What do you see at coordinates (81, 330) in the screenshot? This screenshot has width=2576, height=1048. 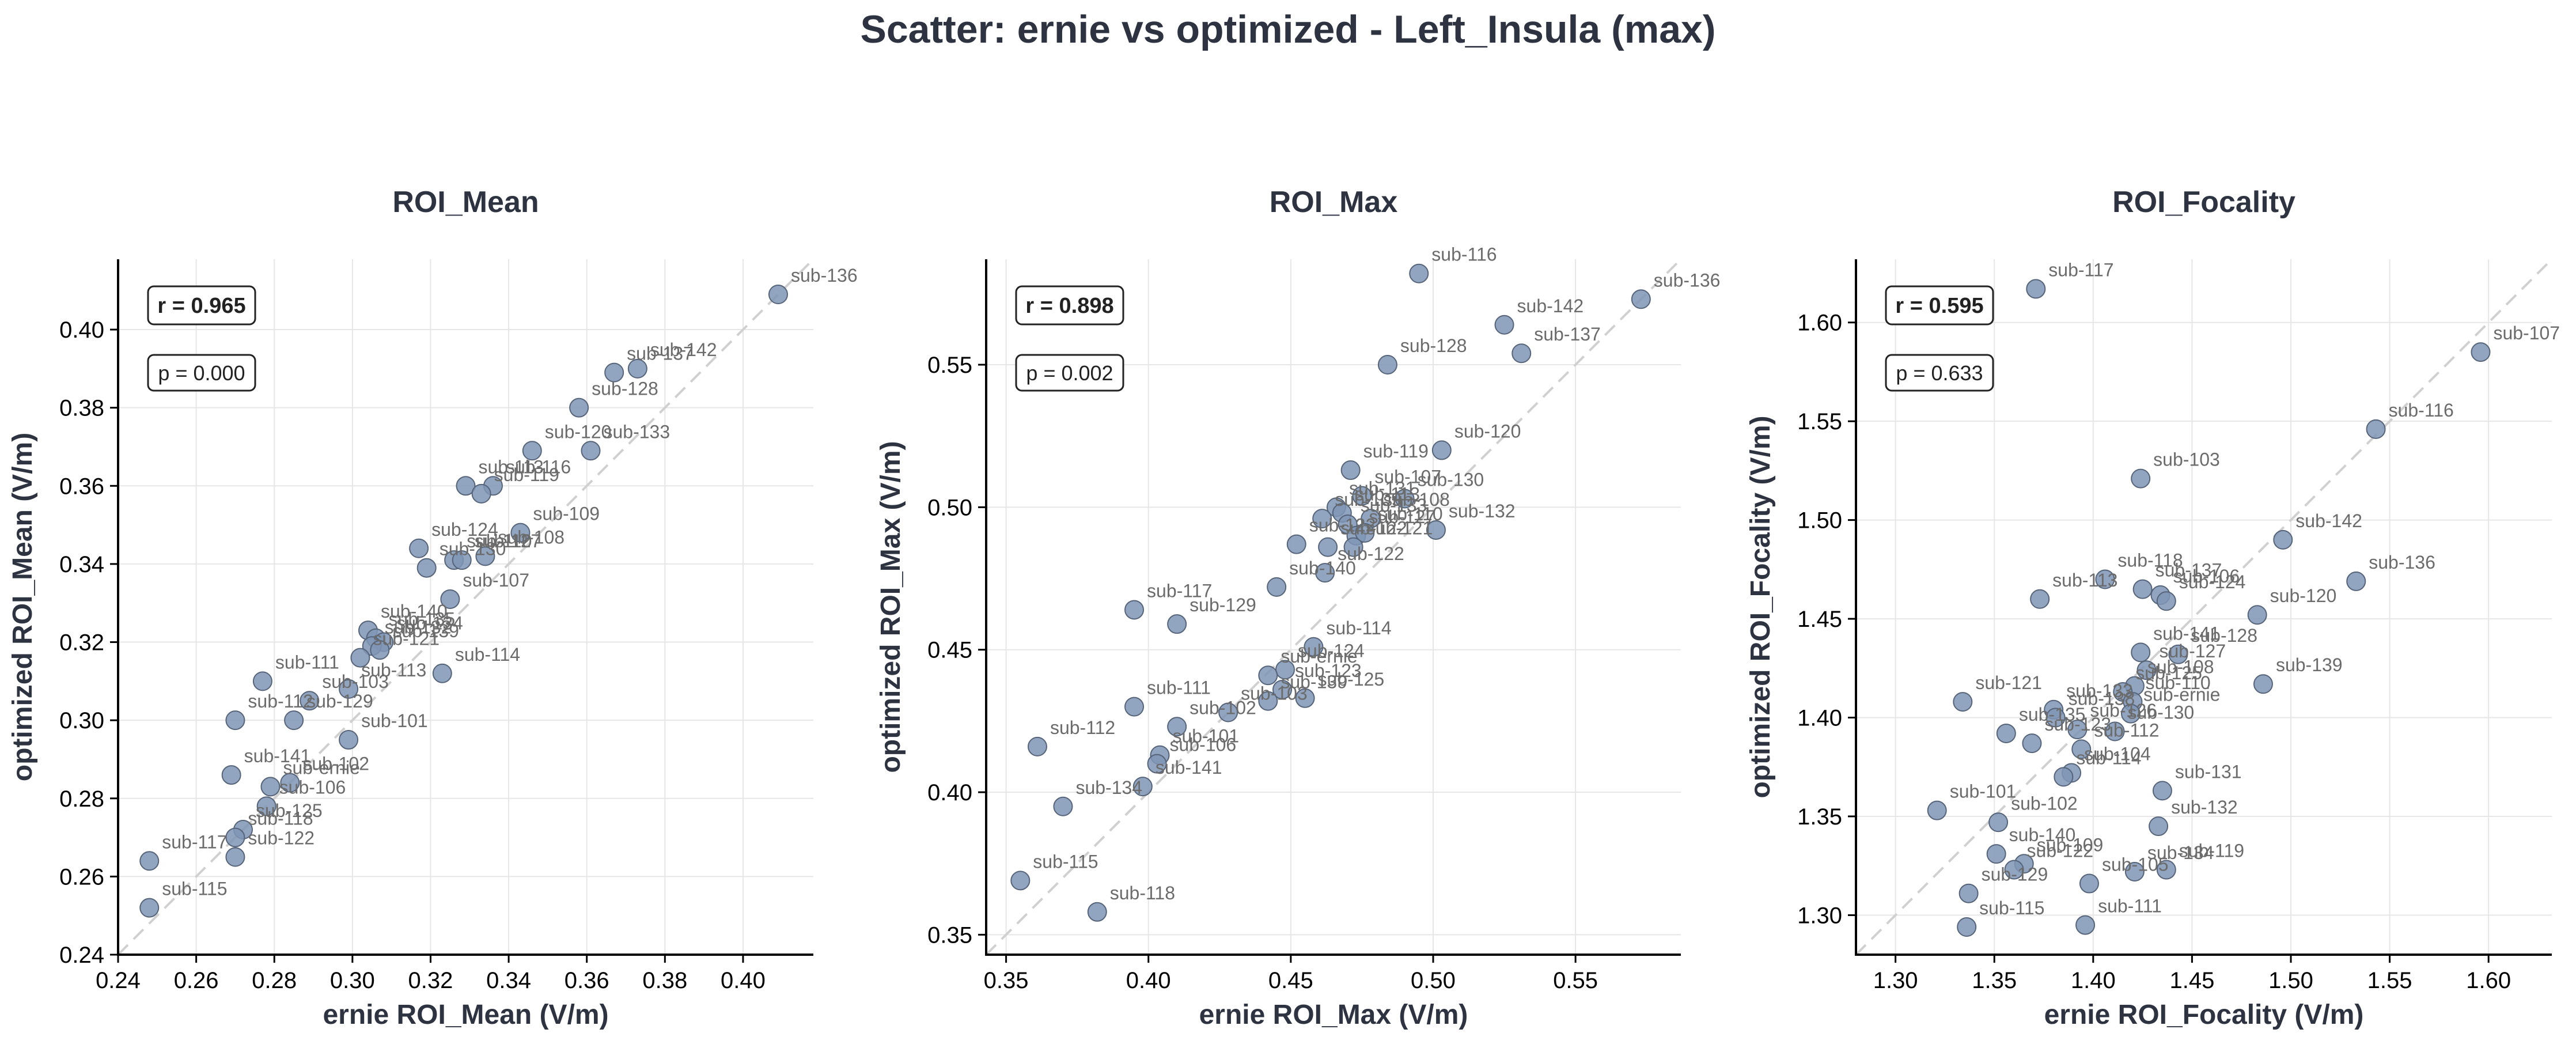 I see `y-tick-label: 0.40` at bounding box center [81, 330].